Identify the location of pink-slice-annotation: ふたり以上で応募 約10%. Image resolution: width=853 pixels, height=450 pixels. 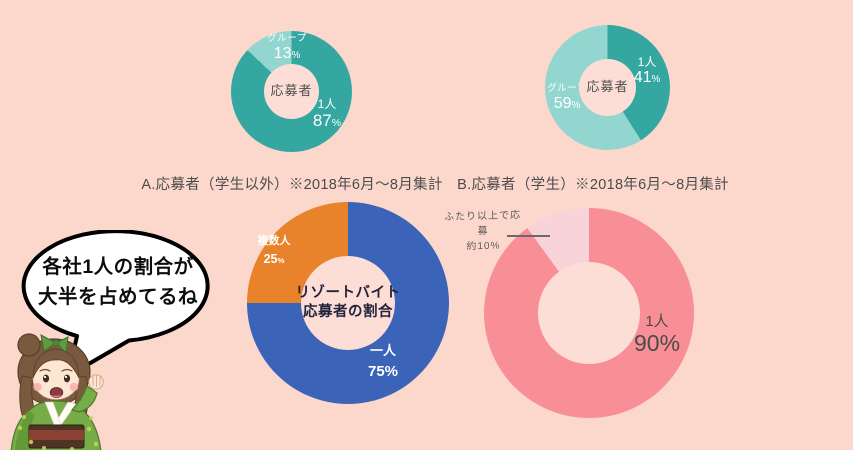
(482, 231).